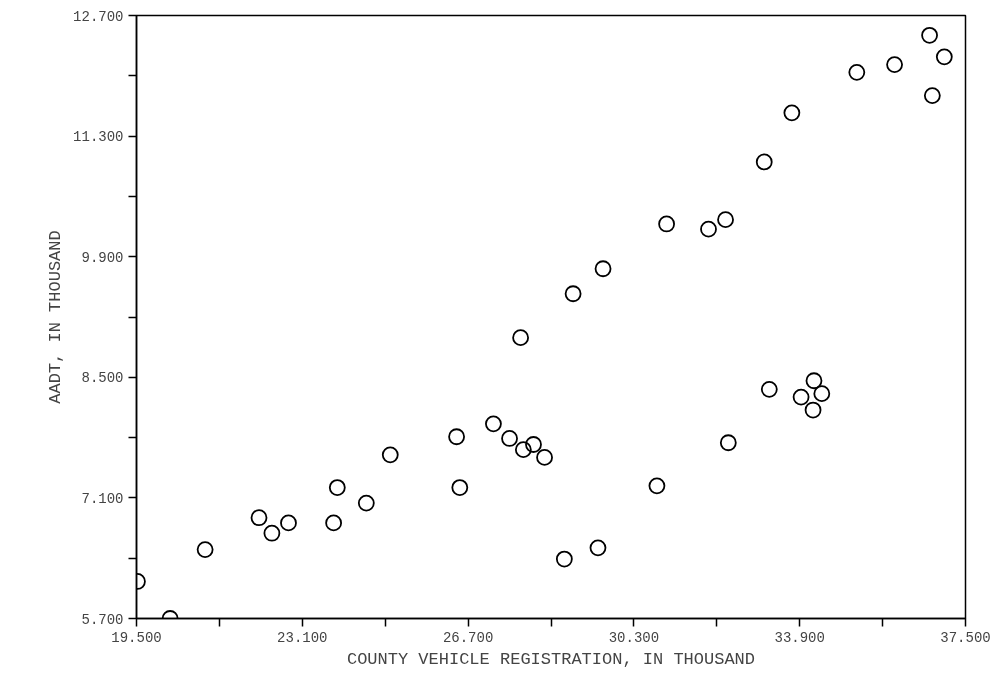  I want to click on x-tick-label: 23.100, so click(302, 637).